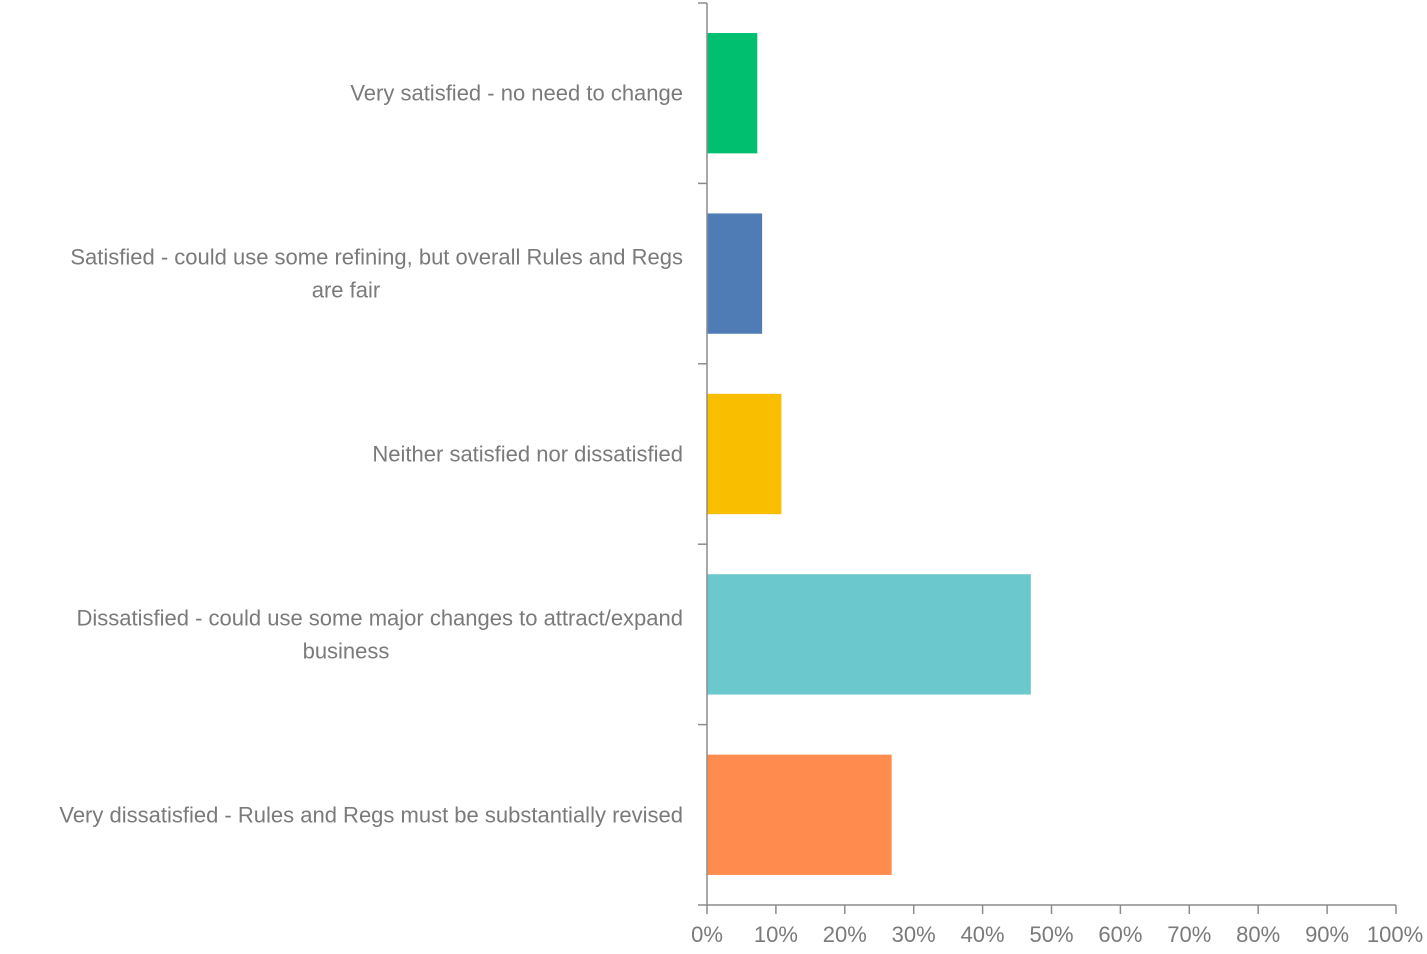  I want to click on x-axis-tick-labels: 0% 10% 20% 30% 40% 50% 60% 70% 80% 90% 100%, so click(1057, 934).